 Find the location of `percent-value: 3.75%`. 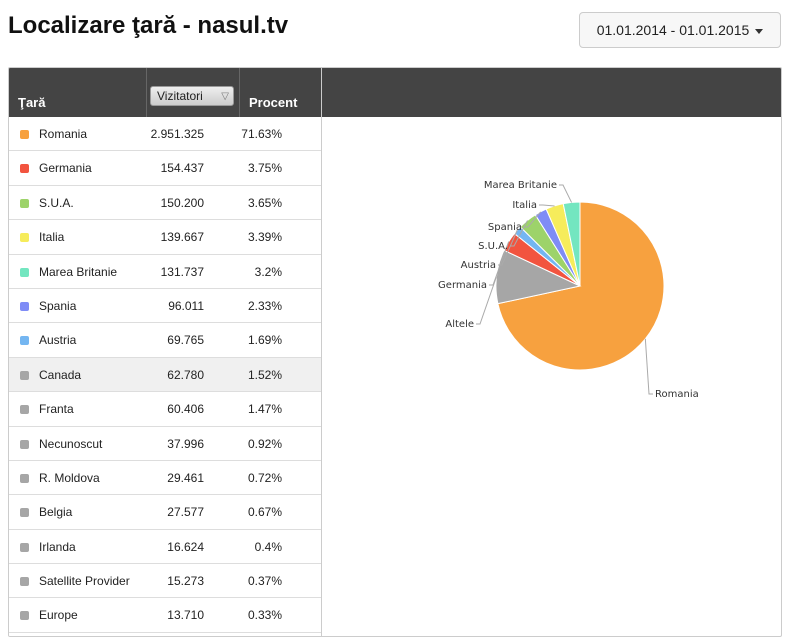

percent-value: 3.75% is located at coordinates (264, 168).